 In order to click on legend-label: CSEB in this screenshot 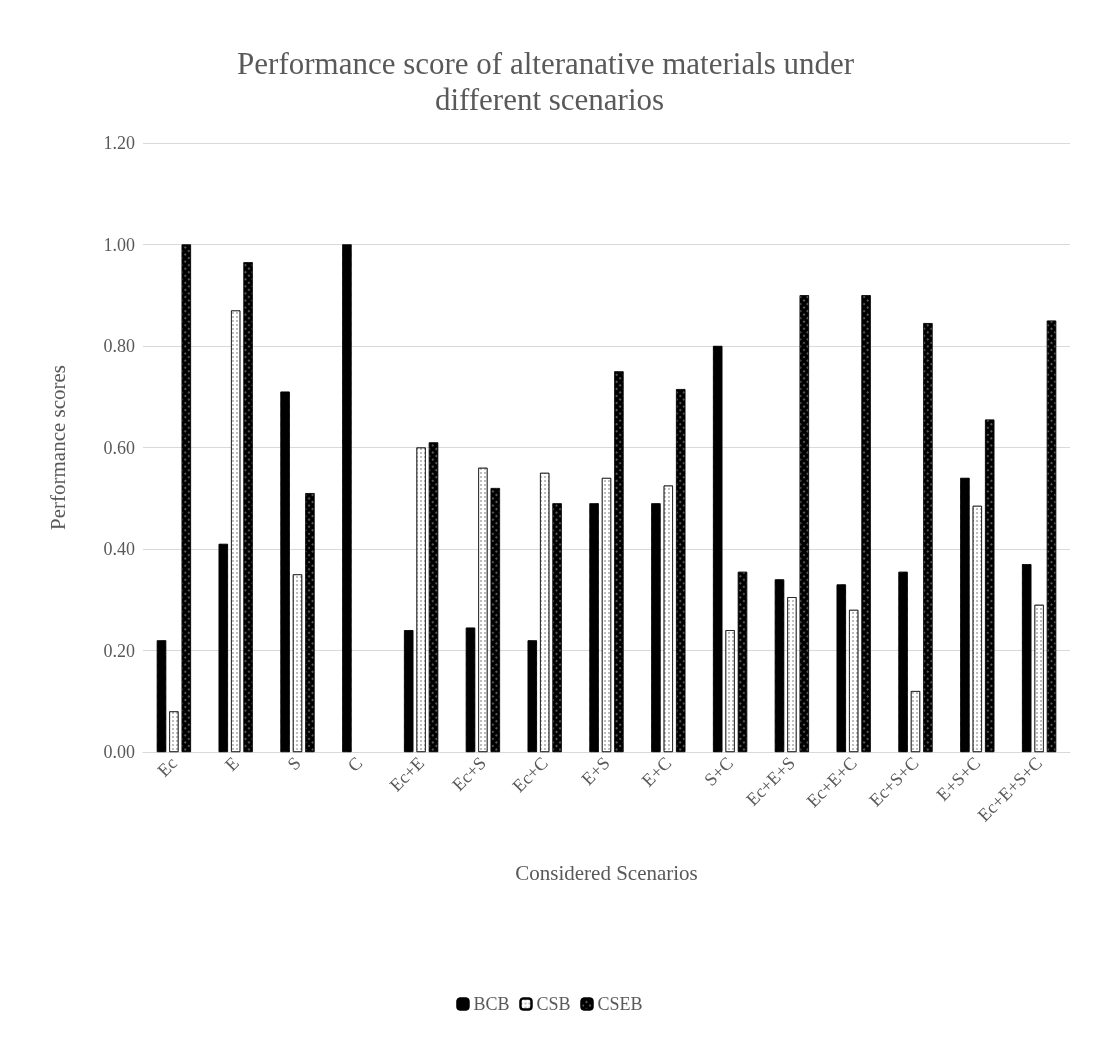, I will do `click(620, 1004)`.